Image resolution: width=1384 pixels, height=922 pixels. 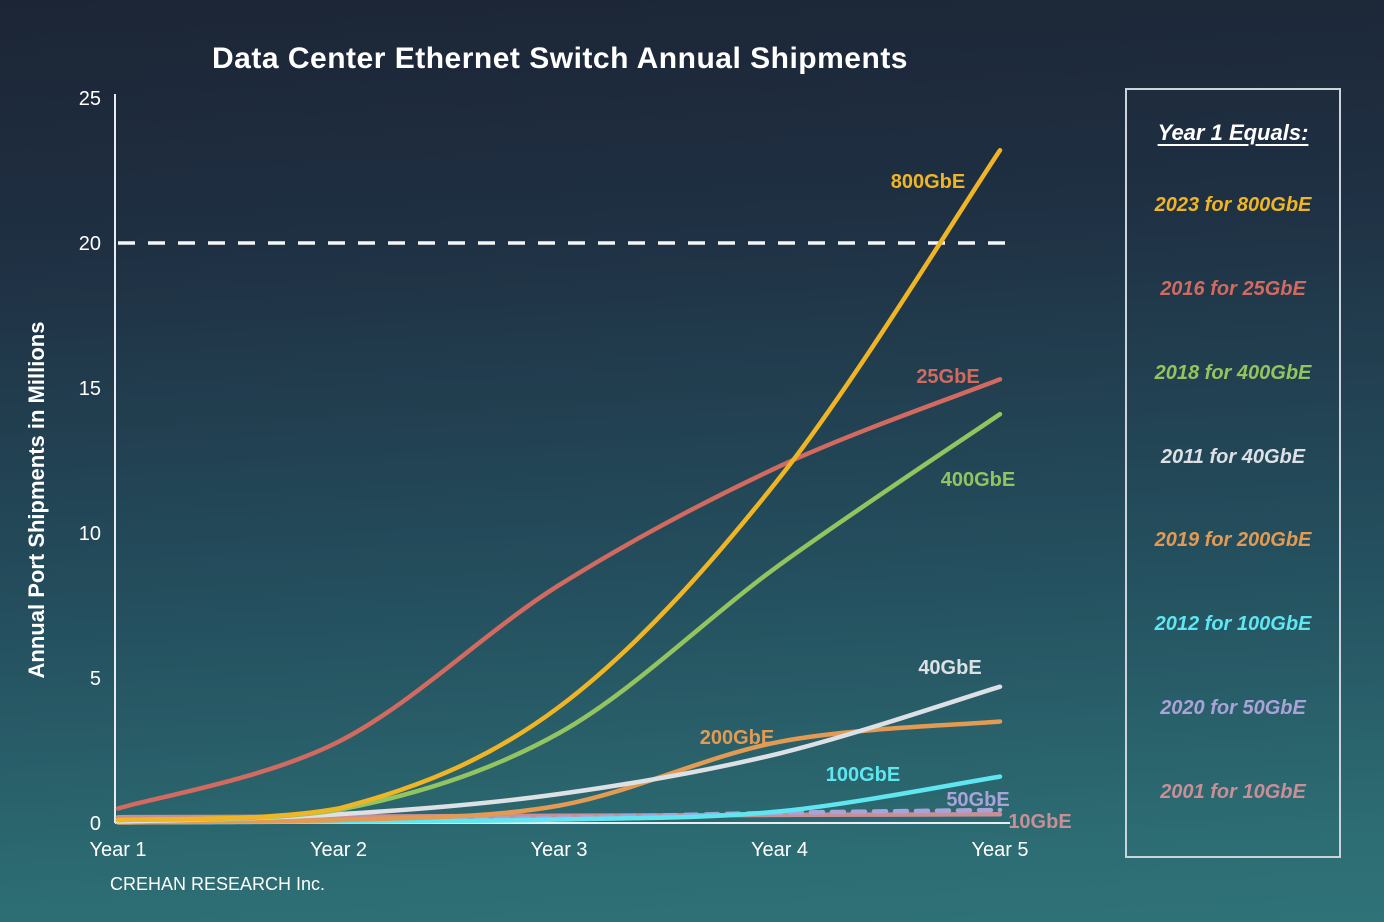 I want to click on y-tick-label: 25, so click(x=90, y=99).